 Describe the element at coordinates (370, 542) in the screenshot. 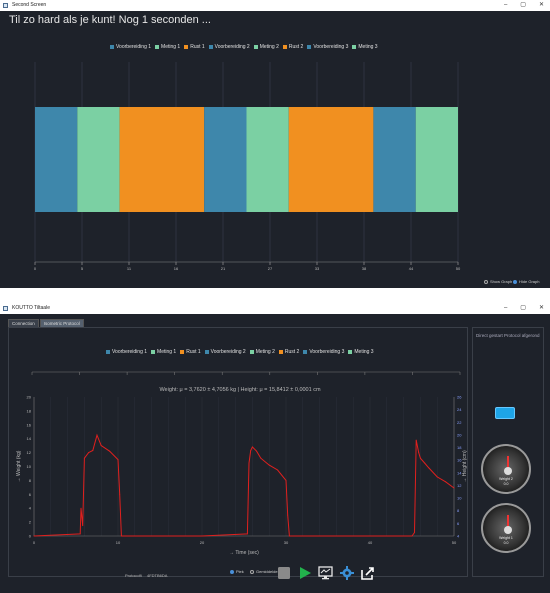

I see `x-tick-label: 40` at that location.